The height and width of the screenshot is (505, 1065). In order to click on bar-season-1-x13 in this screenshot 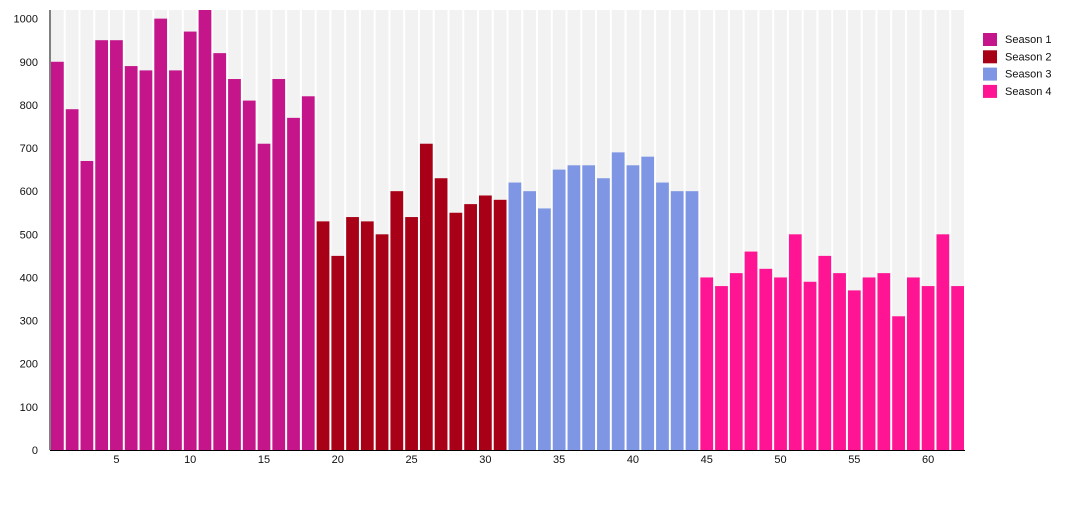, I will do `click(234, 265)`.